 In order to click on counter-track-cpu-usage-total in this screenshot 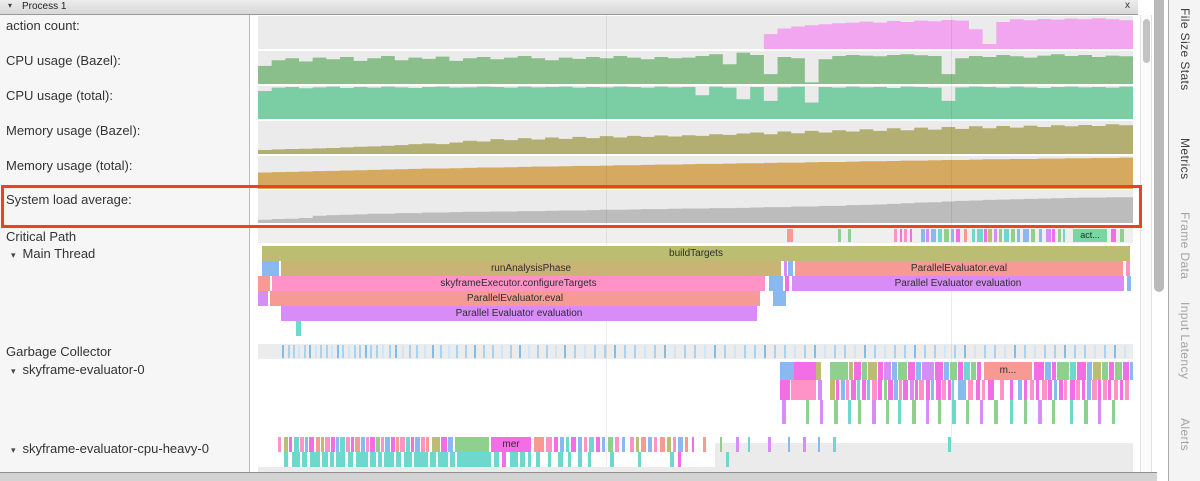, I will do `click(695, 102)`.